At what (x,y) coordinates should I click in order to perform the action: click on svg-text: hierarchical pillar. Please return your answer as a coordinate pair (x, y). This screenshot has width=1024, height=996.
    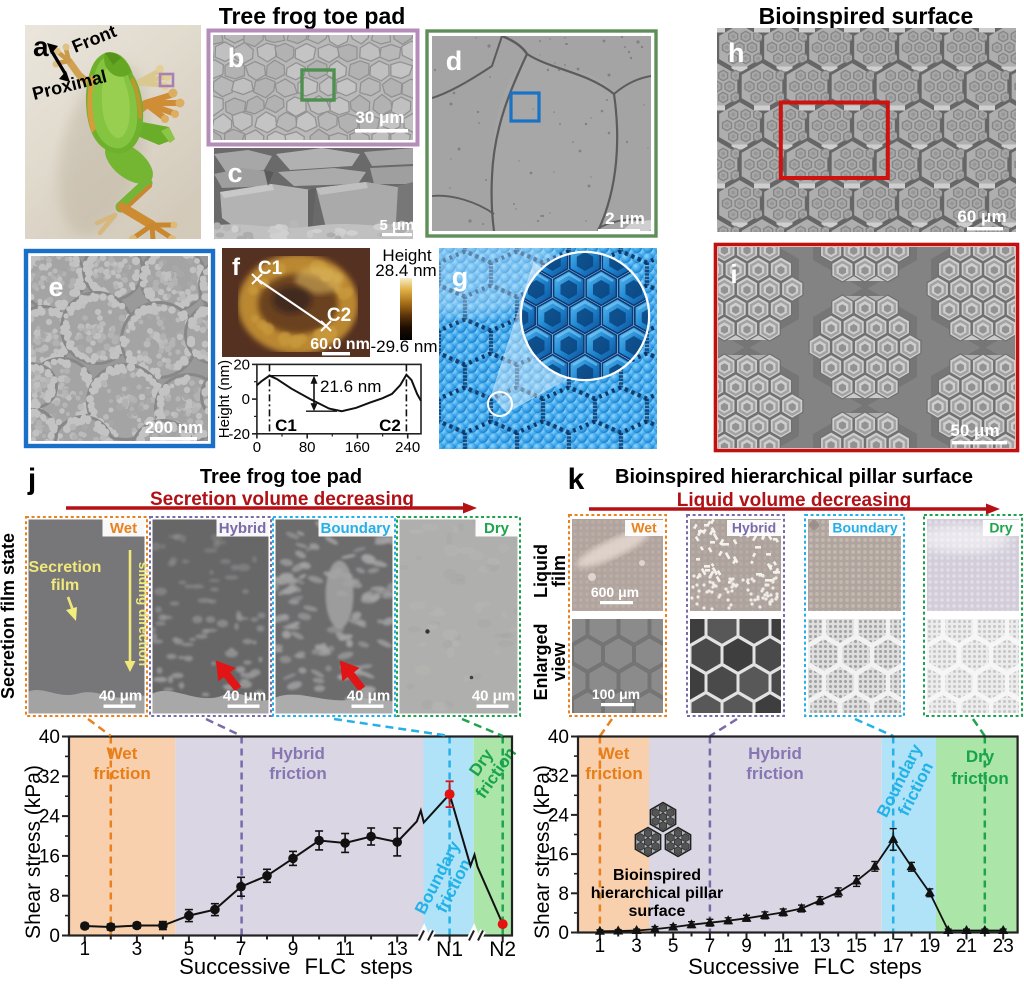
    Looking at the image, I should click on (657, 893).